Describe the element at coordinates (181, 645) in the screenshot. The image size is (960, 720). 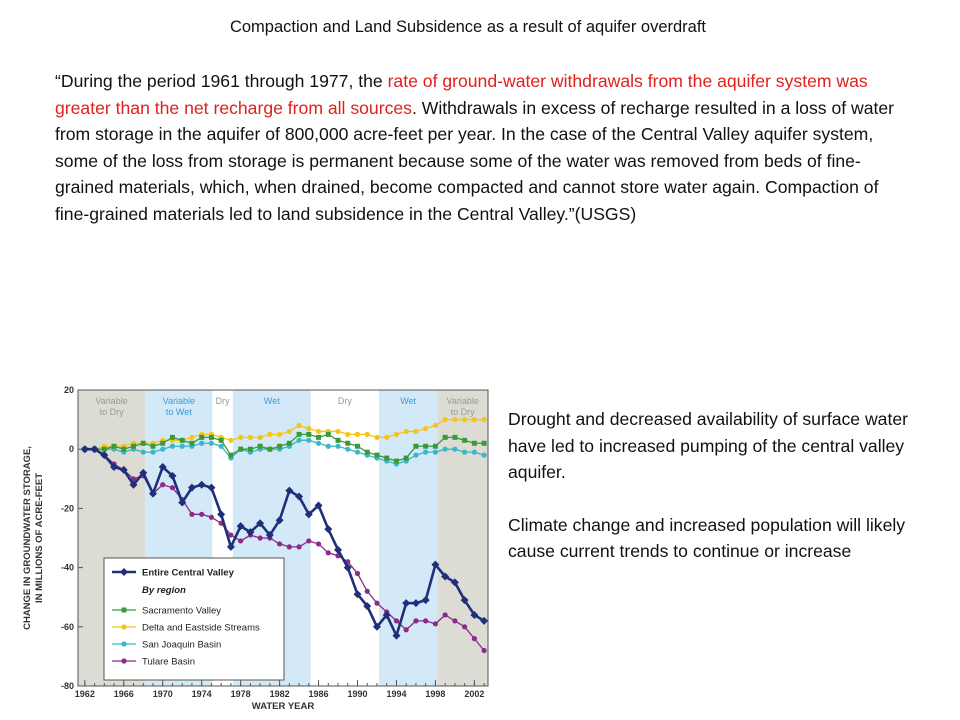
I see `legend-label: San Joaquin Basin` at that location.